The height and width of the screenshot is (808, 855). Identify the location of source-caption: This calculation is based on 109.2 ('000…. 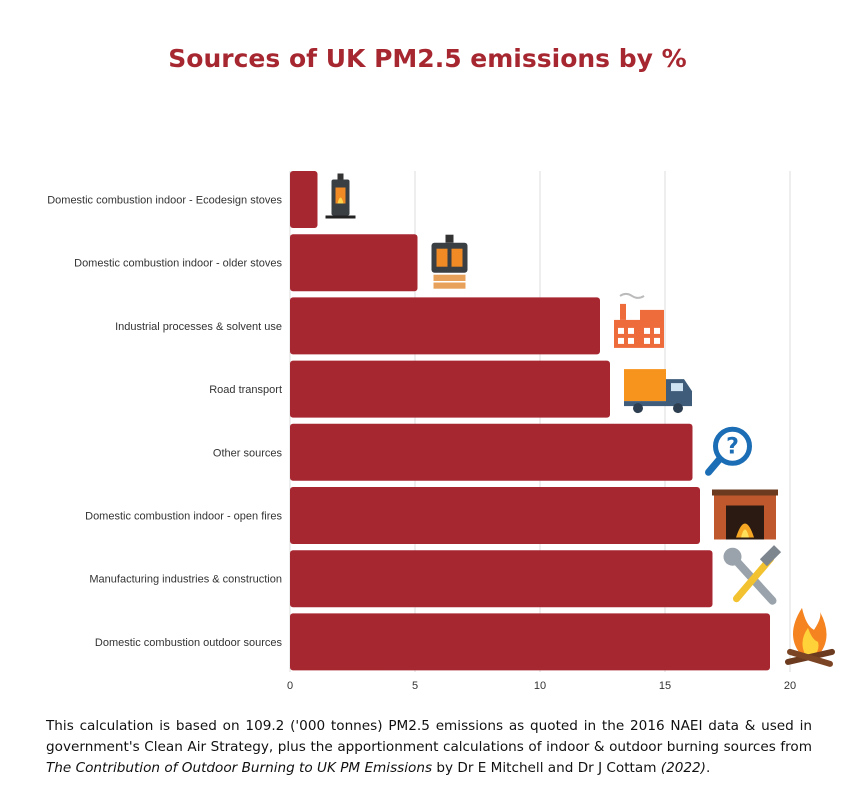
(429, 747).